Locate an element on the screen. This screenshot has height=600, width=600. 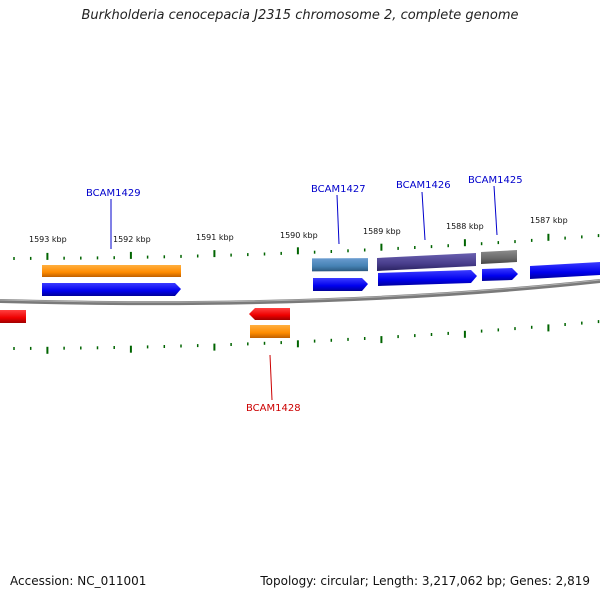
feature-purple is located at coordinates (426, 262).